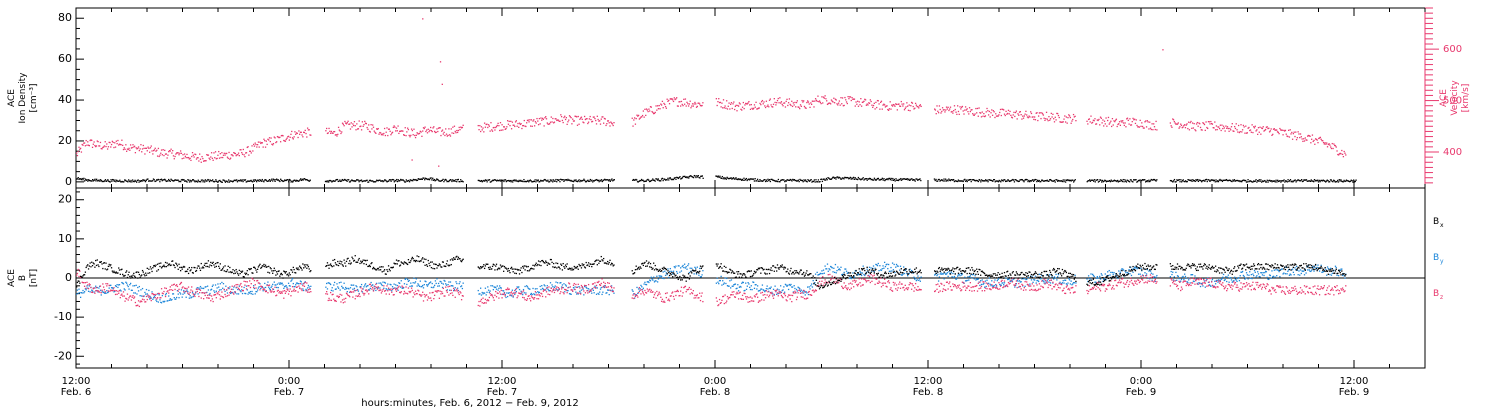  Describe the element at coordinates (711, 288) in the screenshot. I see `bz-series` at that location.